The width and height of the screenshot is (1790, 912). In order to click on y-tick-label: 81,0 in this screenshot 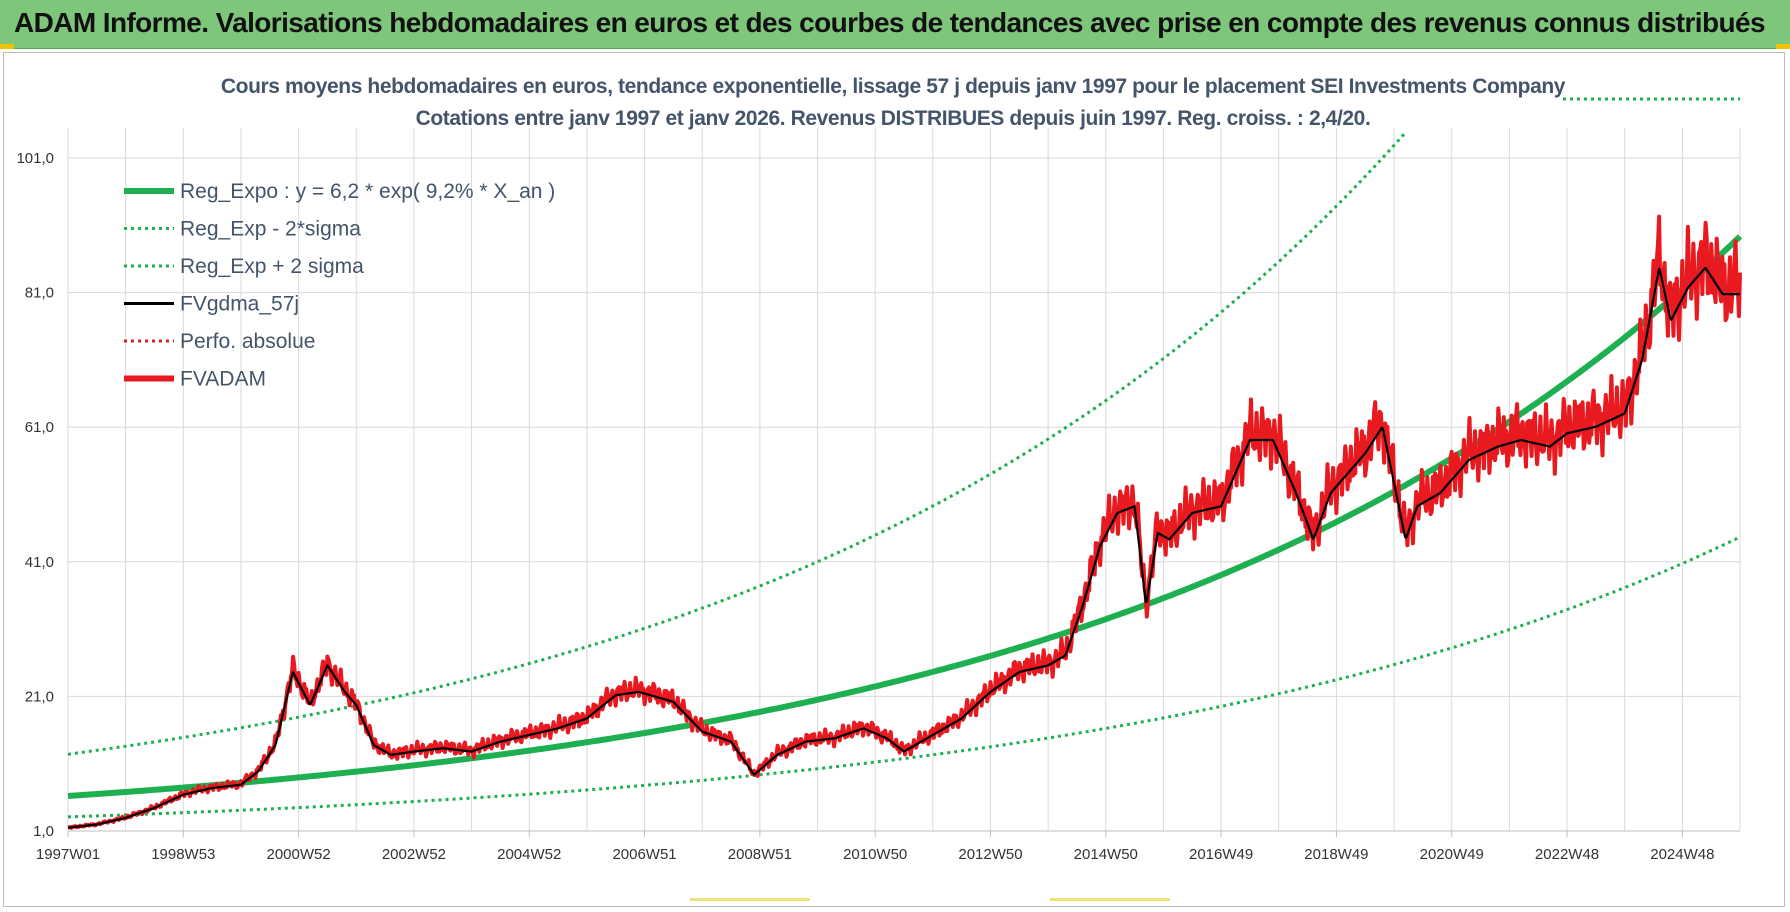, I will do `click(39, 293)`.